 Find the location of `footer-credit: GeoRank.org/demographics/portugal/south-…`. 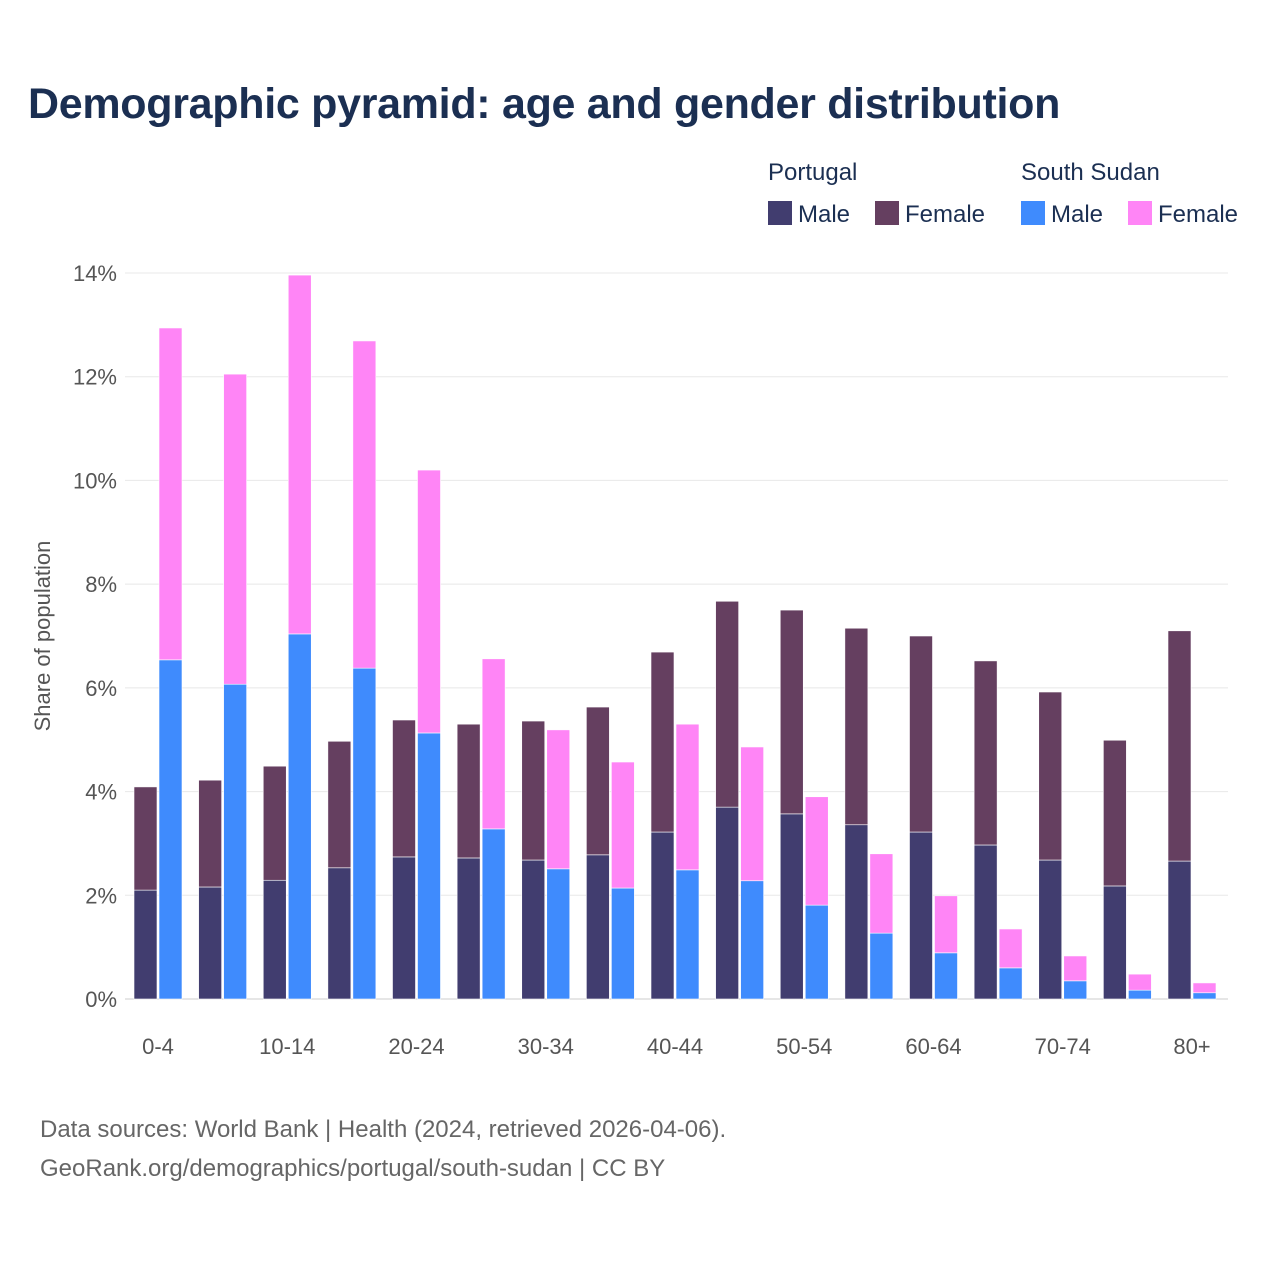

footer-credit: GeoRank.org/demographics/portugal/south-… is located at coordinates (353, 1168).